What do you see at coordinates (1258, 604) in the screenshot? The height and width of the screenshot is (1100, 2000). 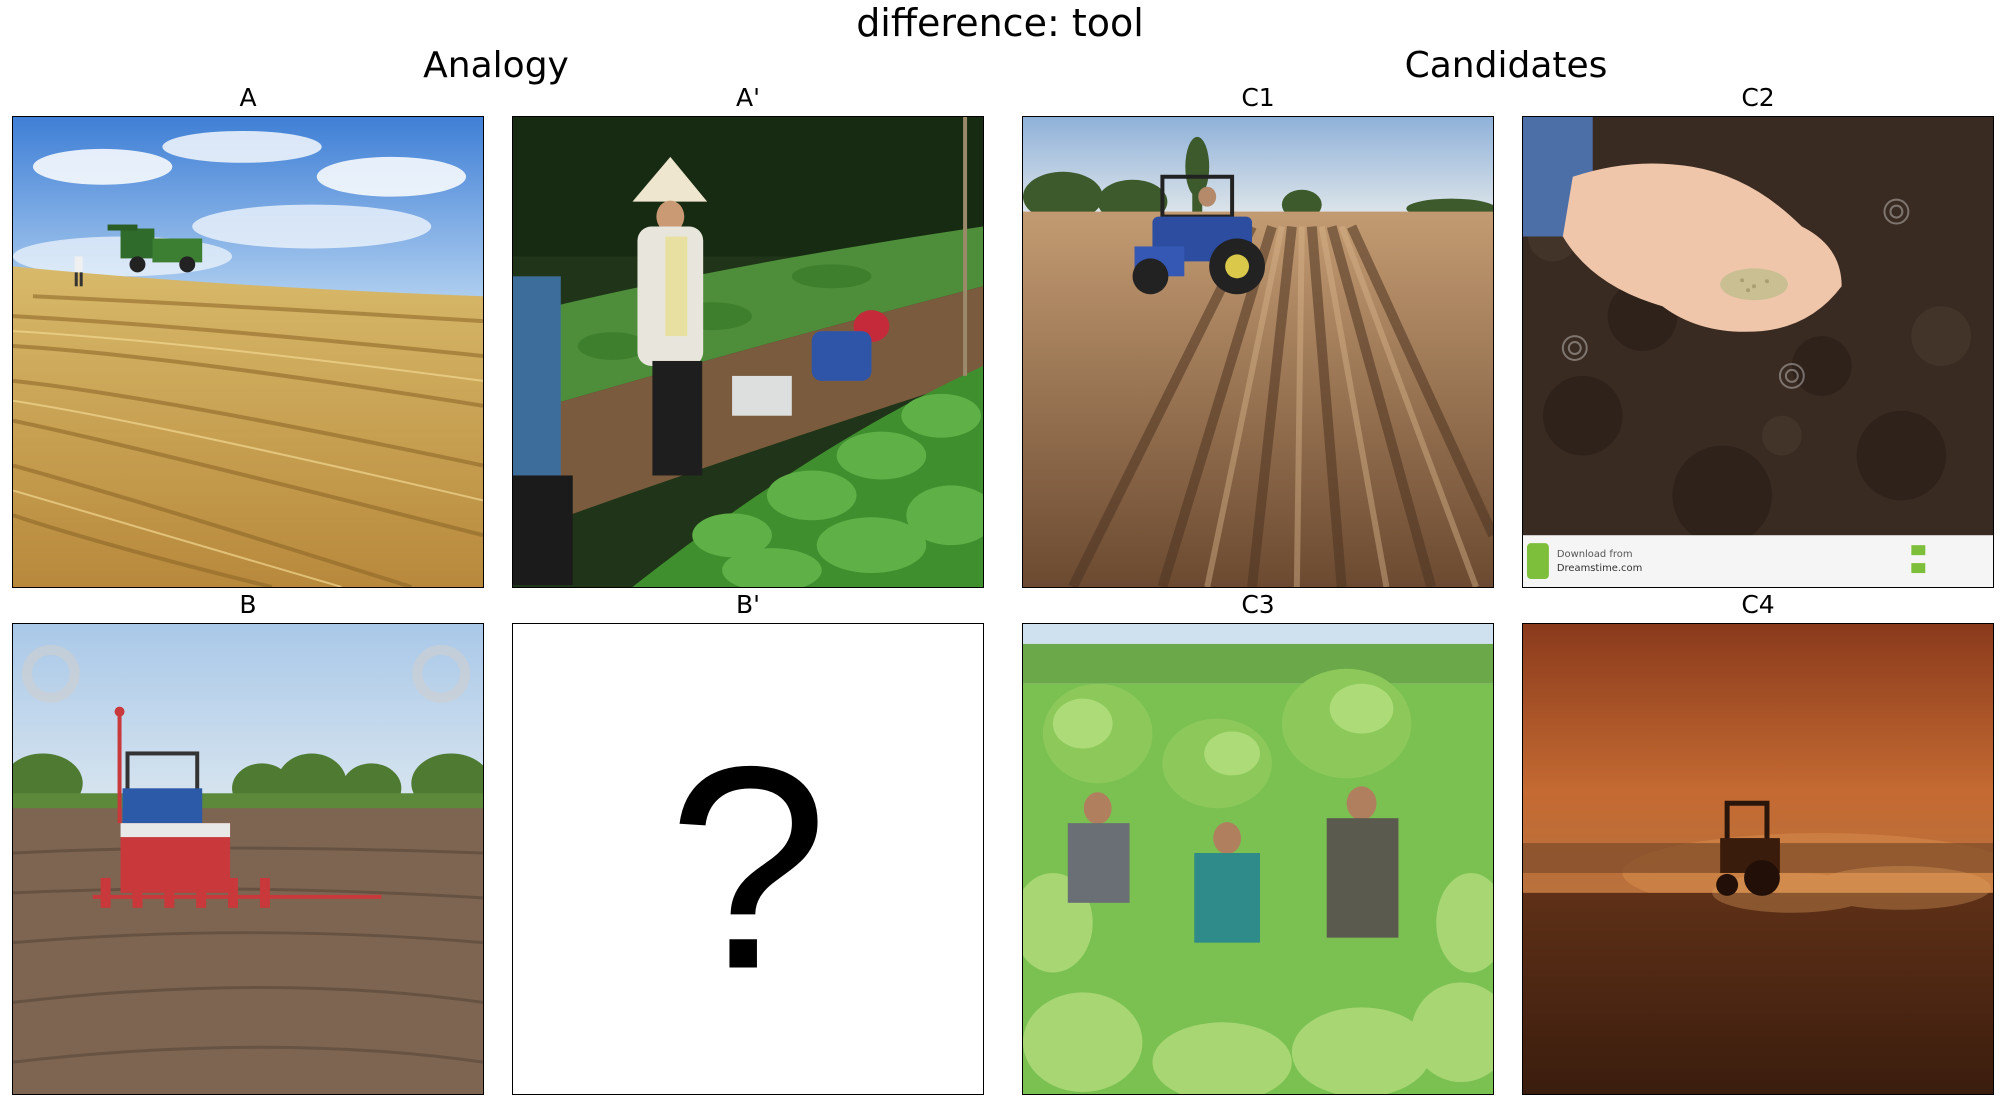 I see `panel-c3-title: C3` at bounding box center [1258, 604].